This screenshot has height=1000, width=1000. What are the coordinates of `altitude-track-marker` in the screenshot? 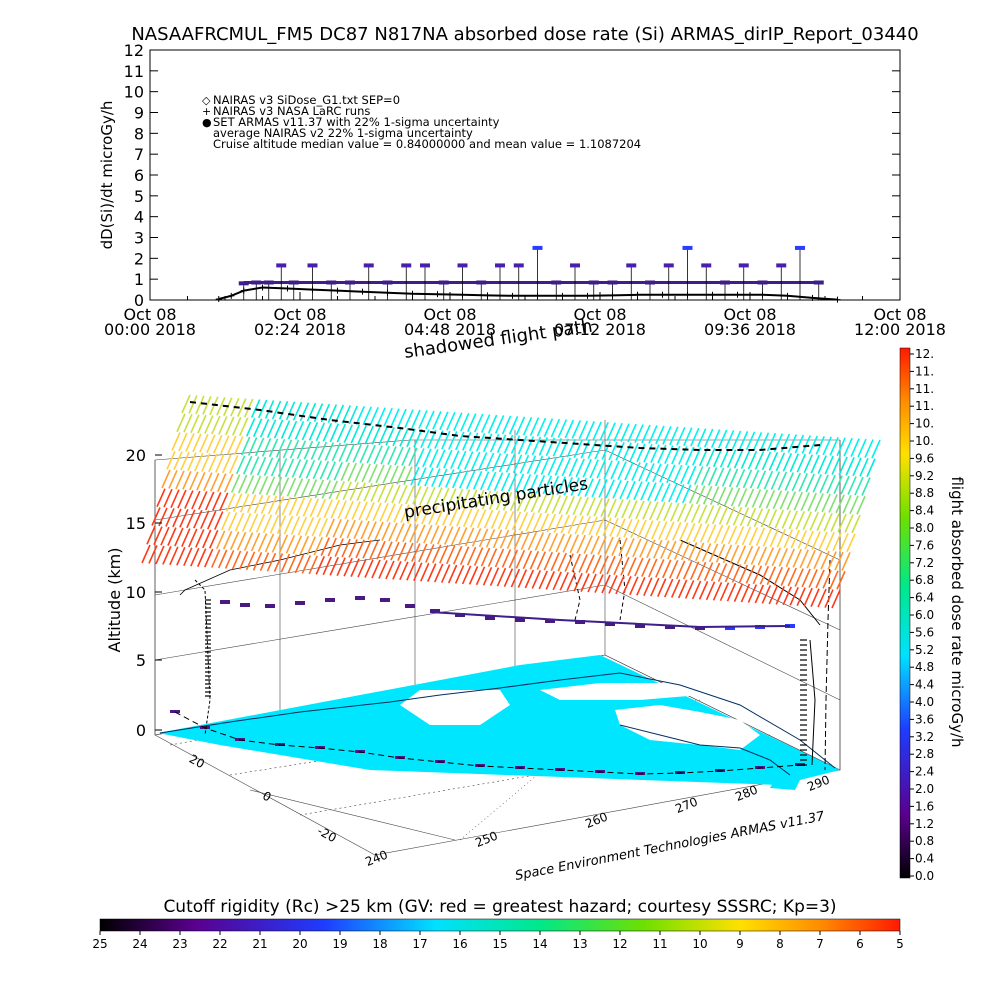 It's located at (385, 600).